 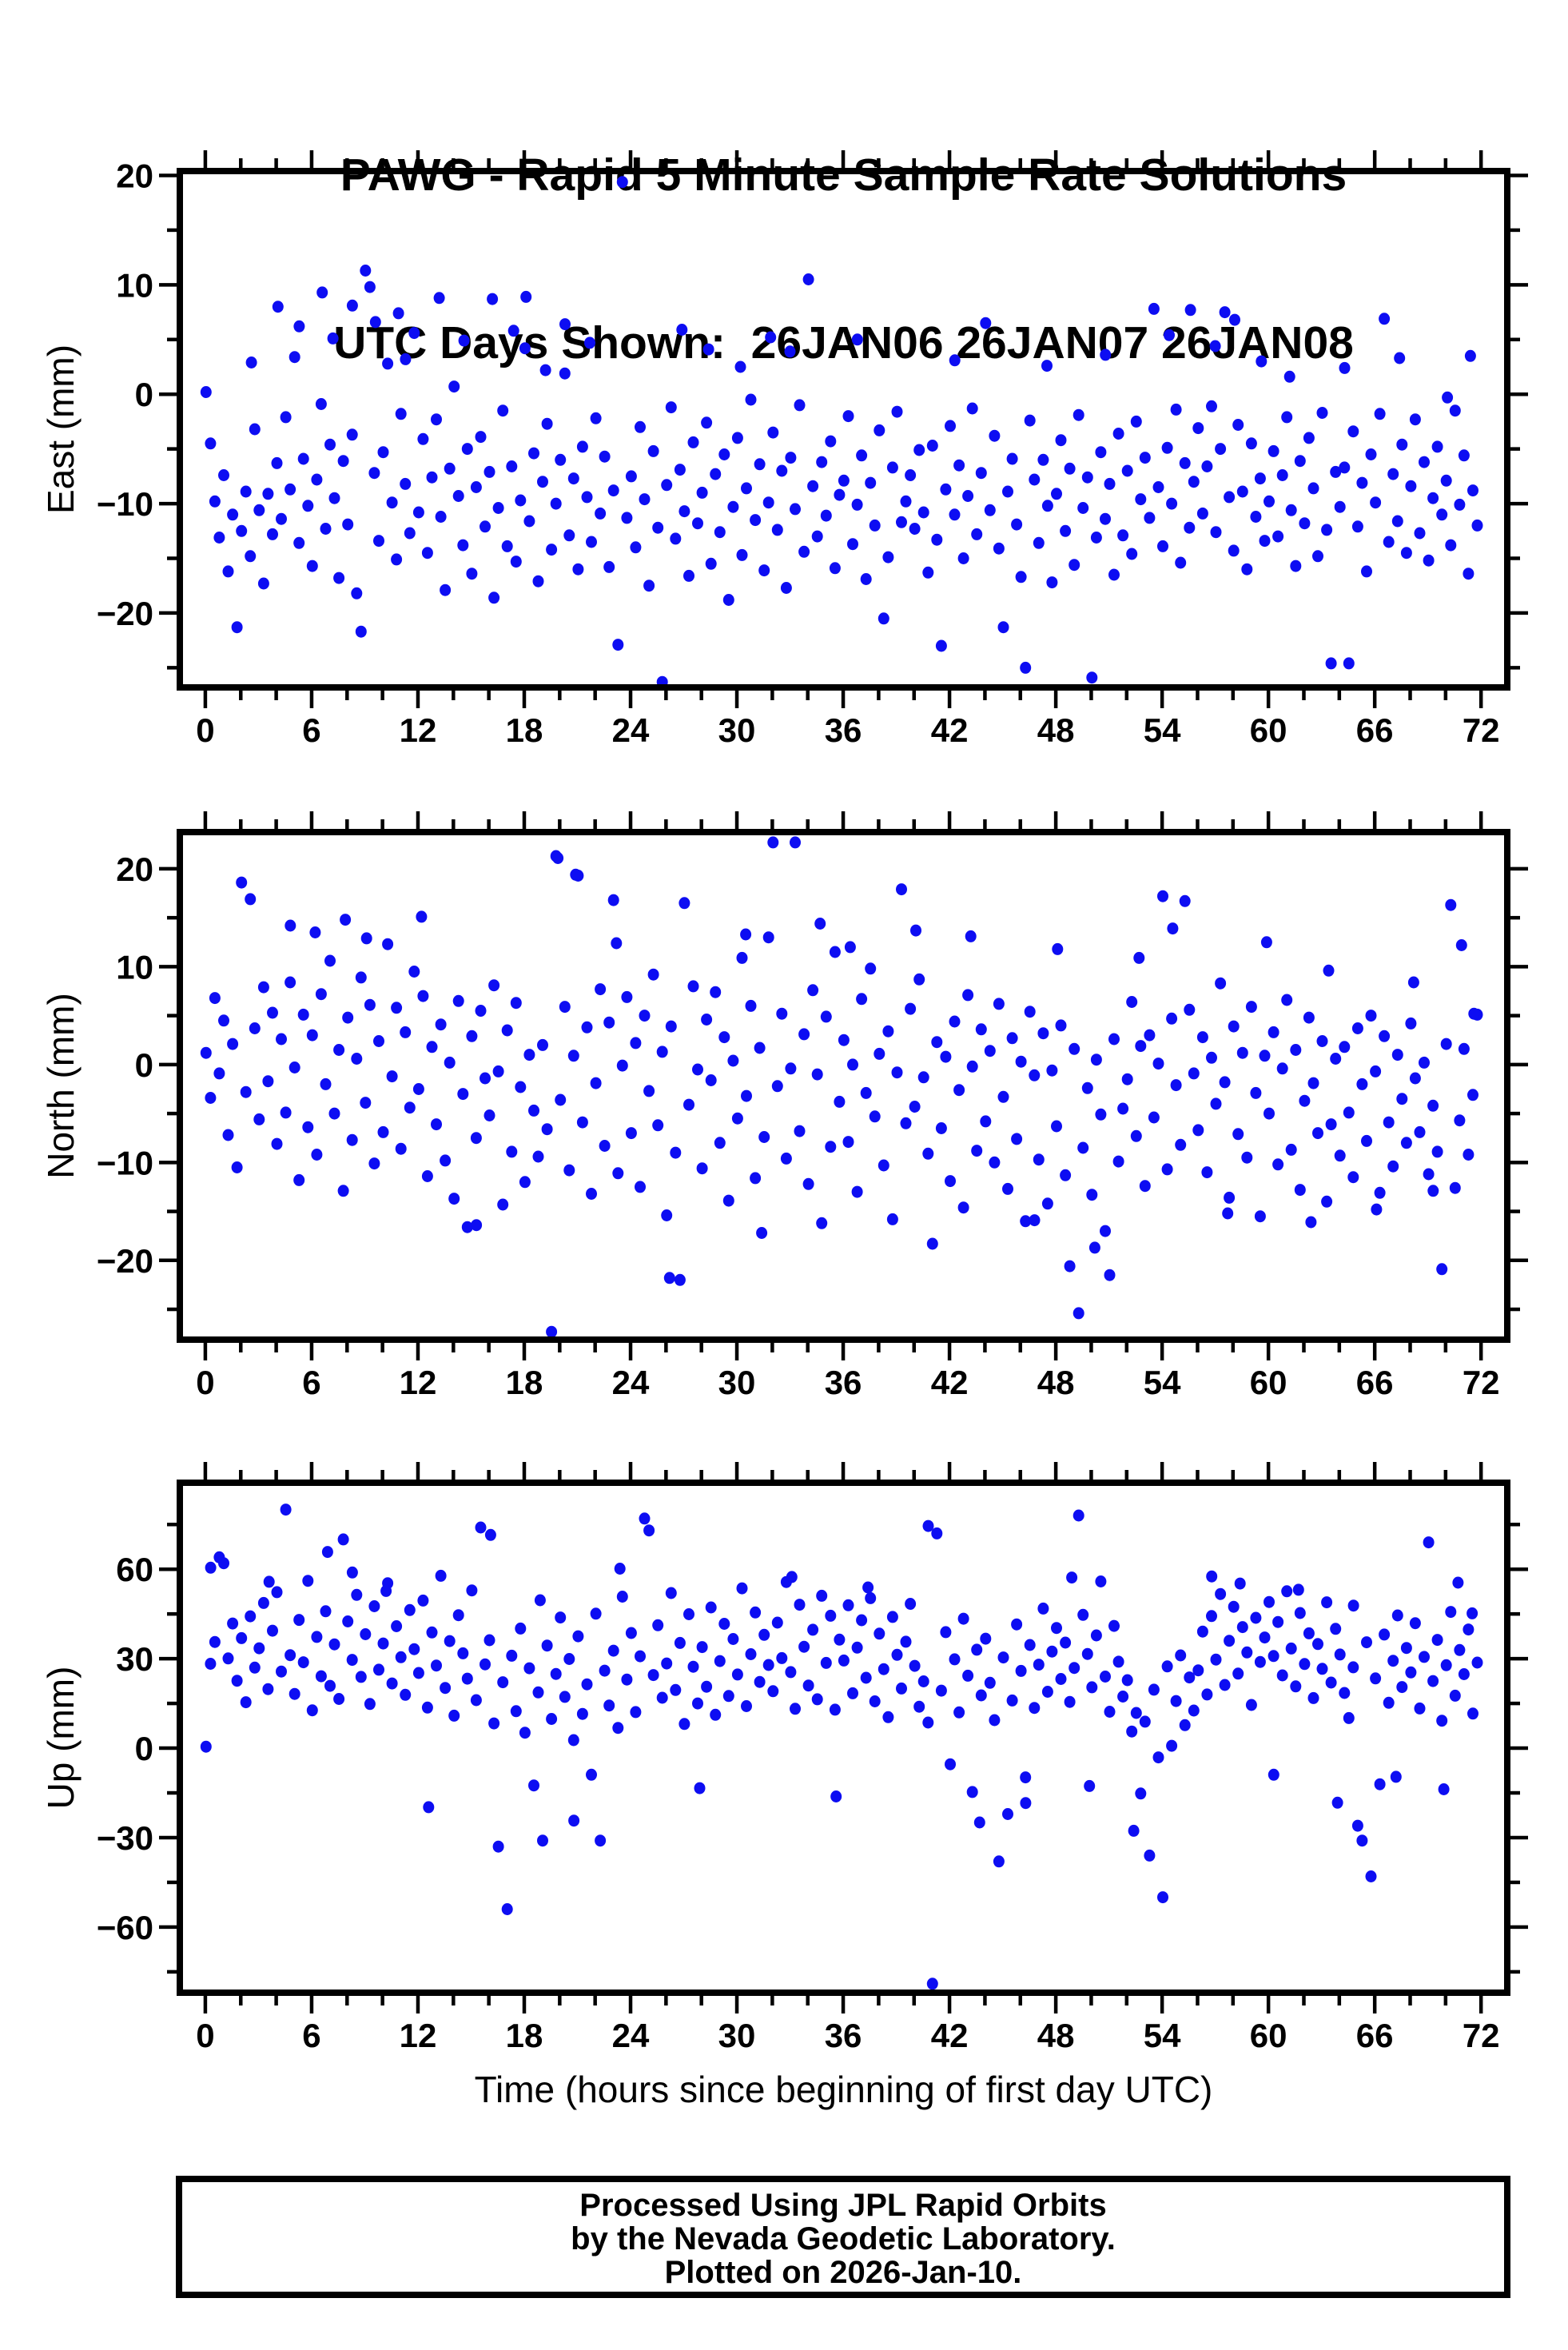 What do you see at coordinates (125, 1838) in the screenshot?
I see `y-tick-label: −30` at bounding box center [125, 1838].